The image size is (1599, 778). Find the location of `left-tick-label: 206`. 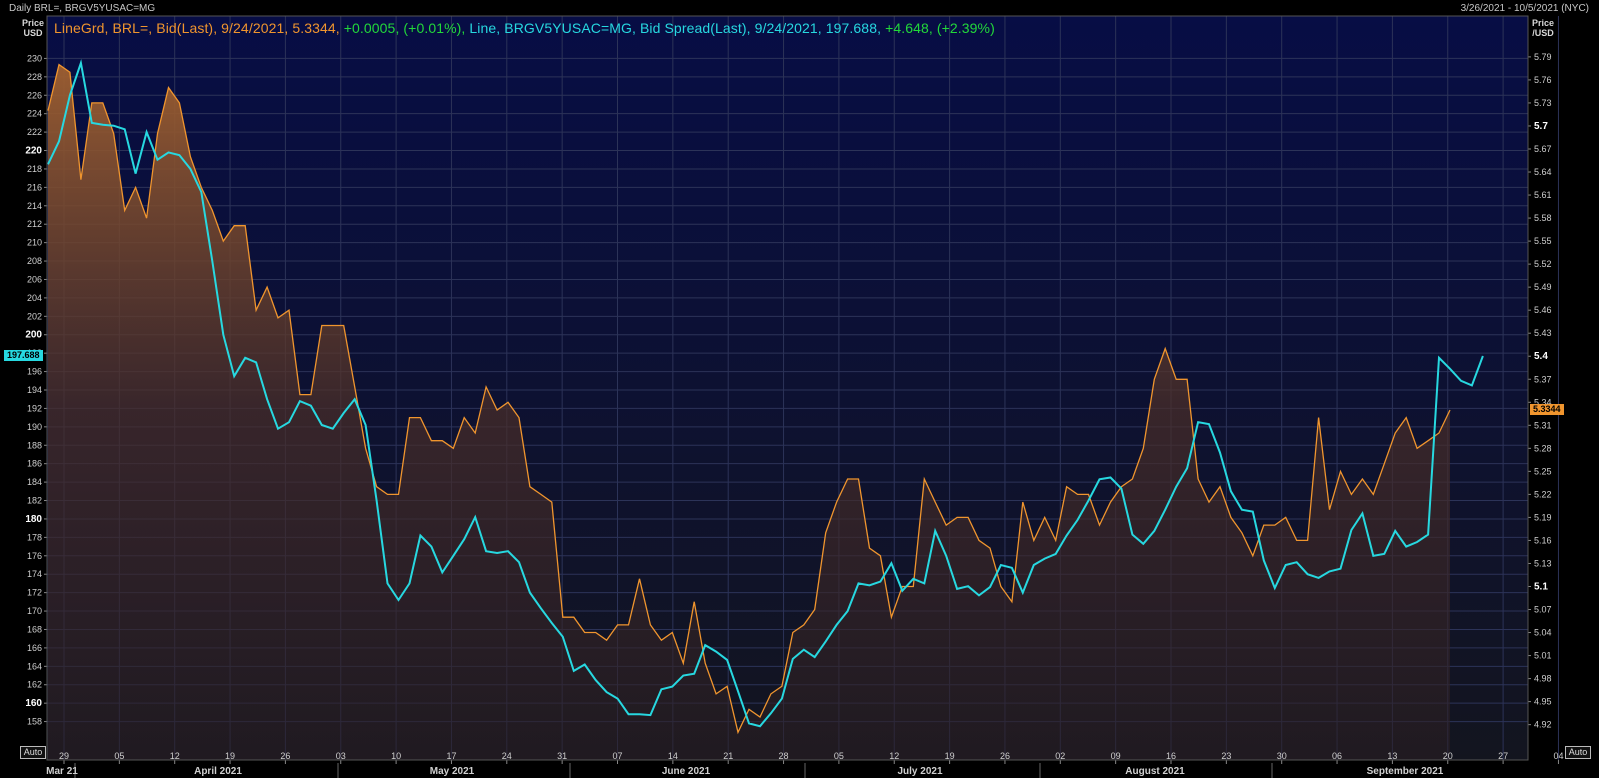

left-tick-label: 206 is located at coordinates (34, 279).